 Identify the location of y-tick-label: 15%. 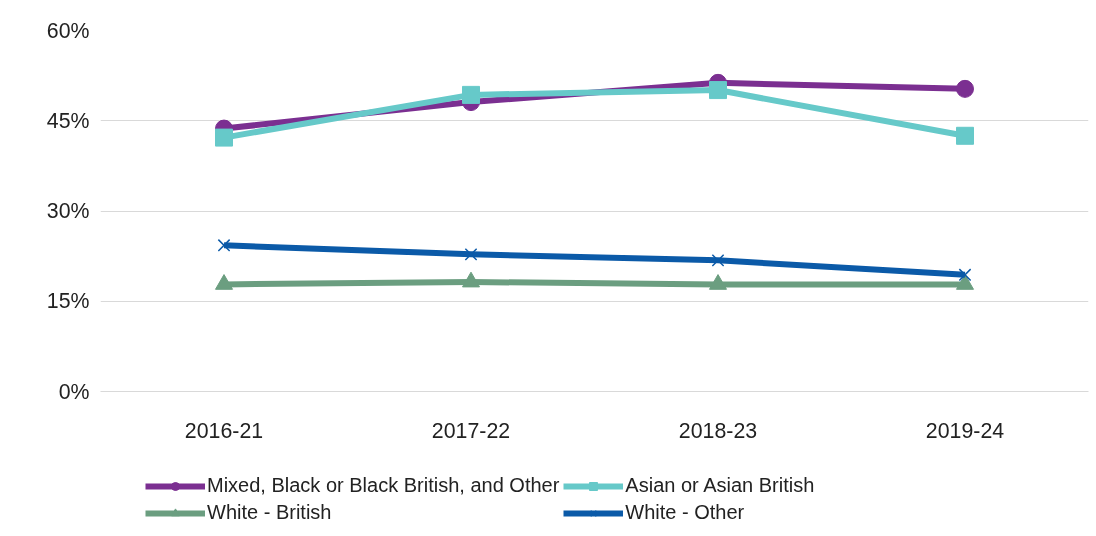
(68, 301).